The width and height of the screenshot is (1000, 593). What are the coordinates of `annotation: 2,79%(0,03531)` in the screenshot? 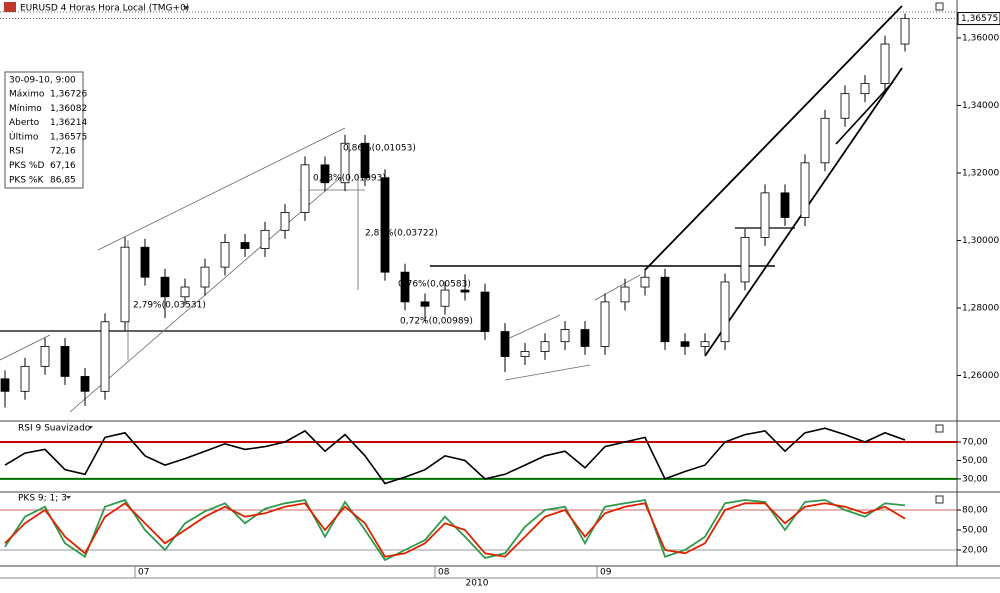 It's located at (169, 306).